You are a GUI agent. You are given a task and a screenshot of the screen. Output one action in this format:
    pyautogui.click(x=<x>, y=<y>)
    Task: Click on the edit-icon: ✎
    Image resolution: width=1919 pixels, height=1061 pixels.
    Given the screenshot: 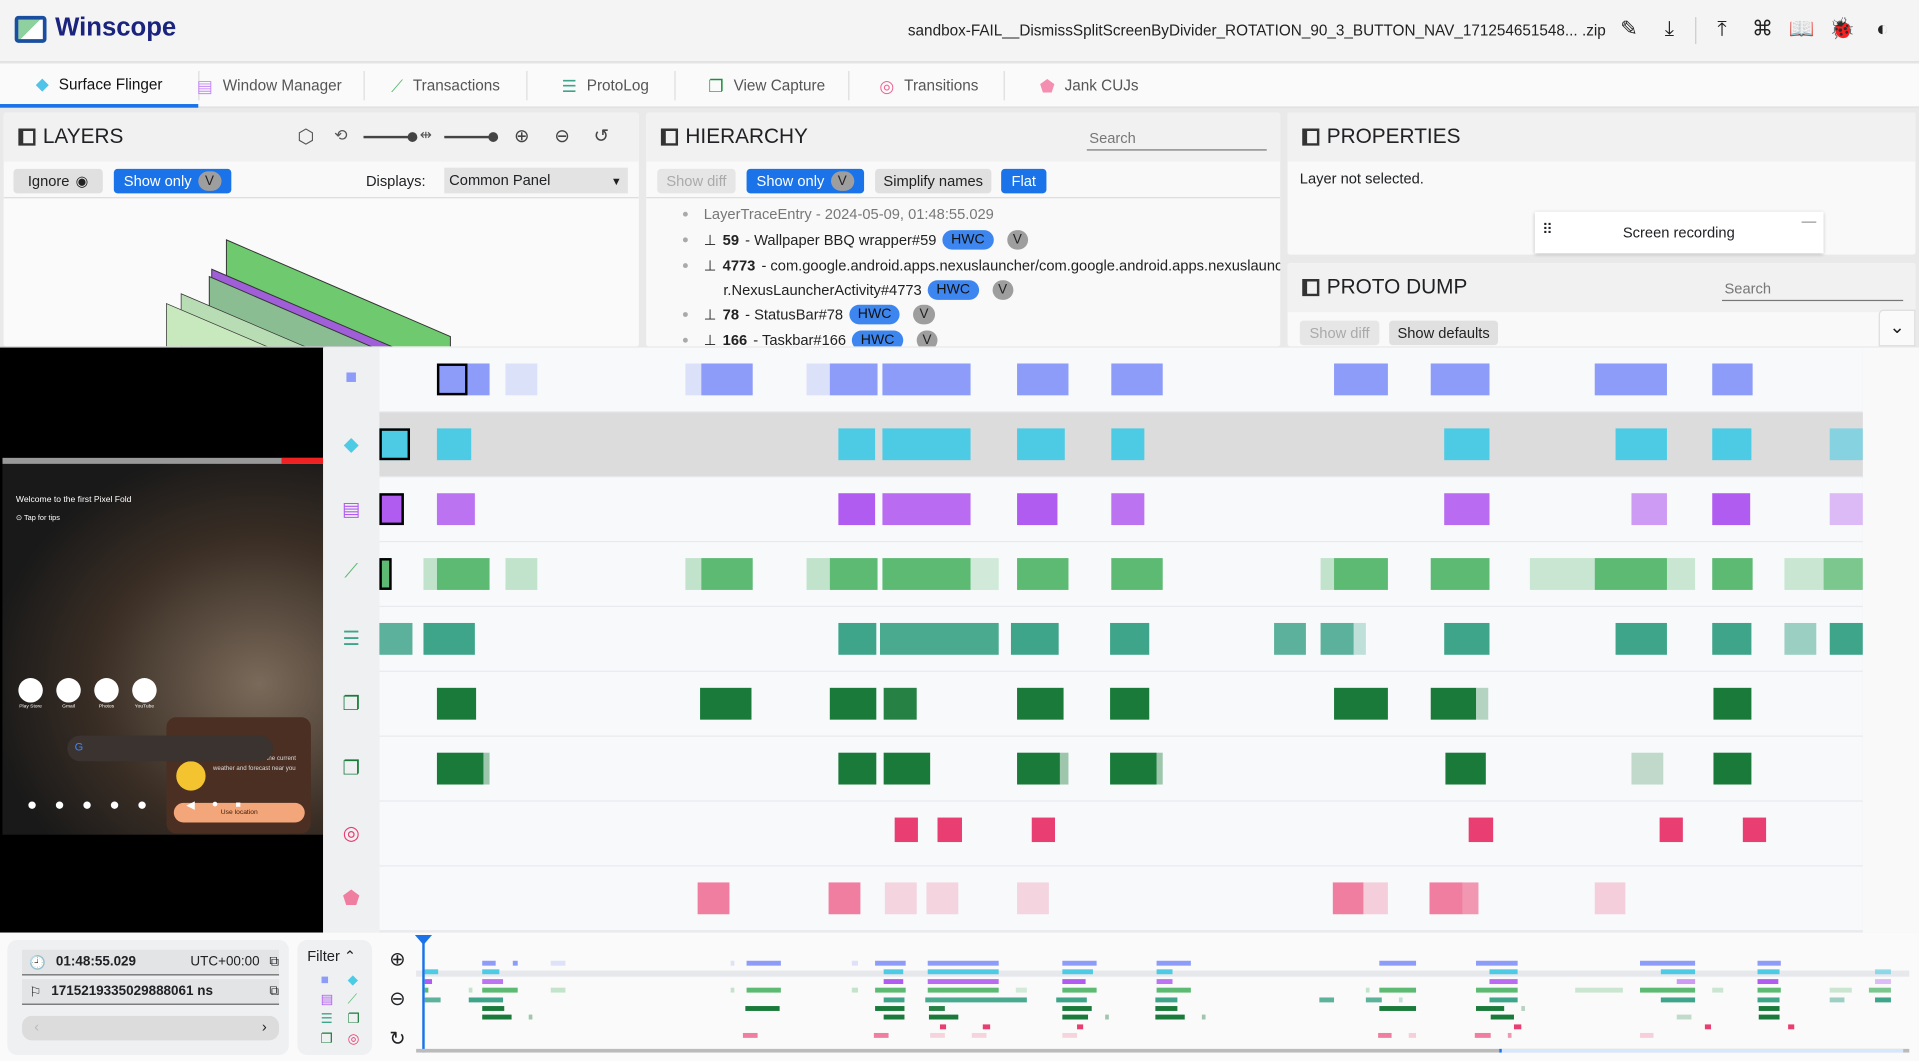 What is the action you would take?
    pyautogui.click(x=1629, y=29)
    